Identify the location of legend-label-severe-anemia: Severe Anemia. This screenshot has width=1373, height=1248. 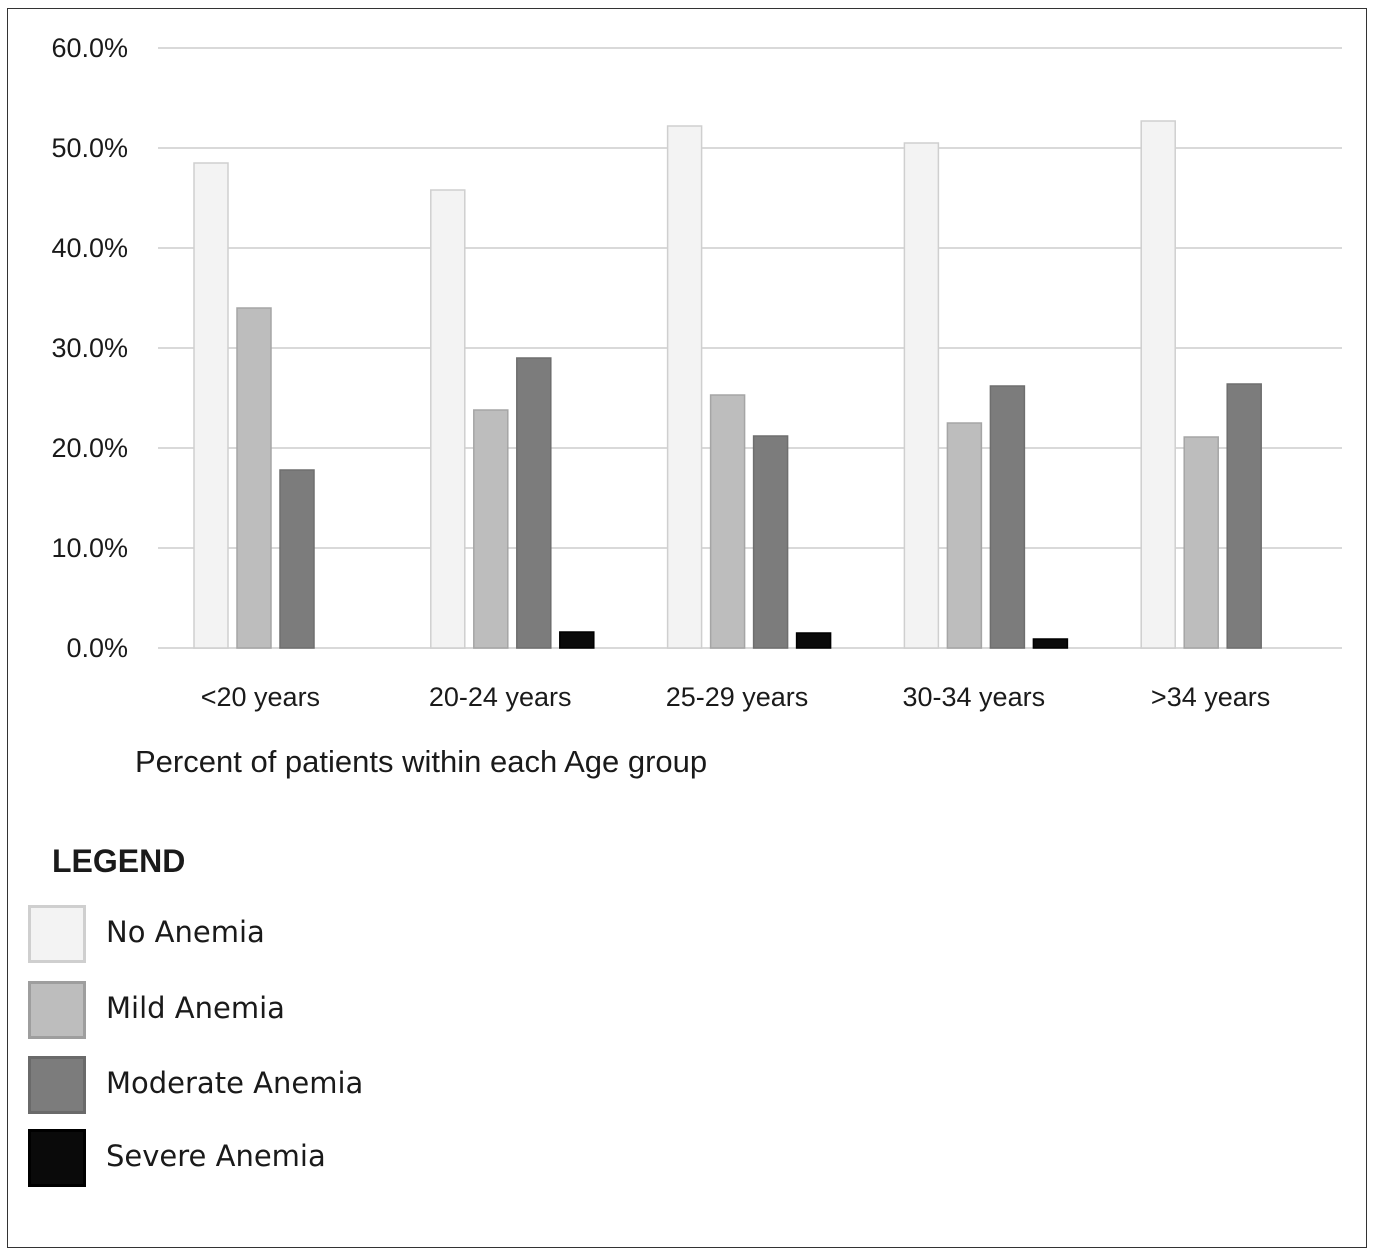
(216, 1156).